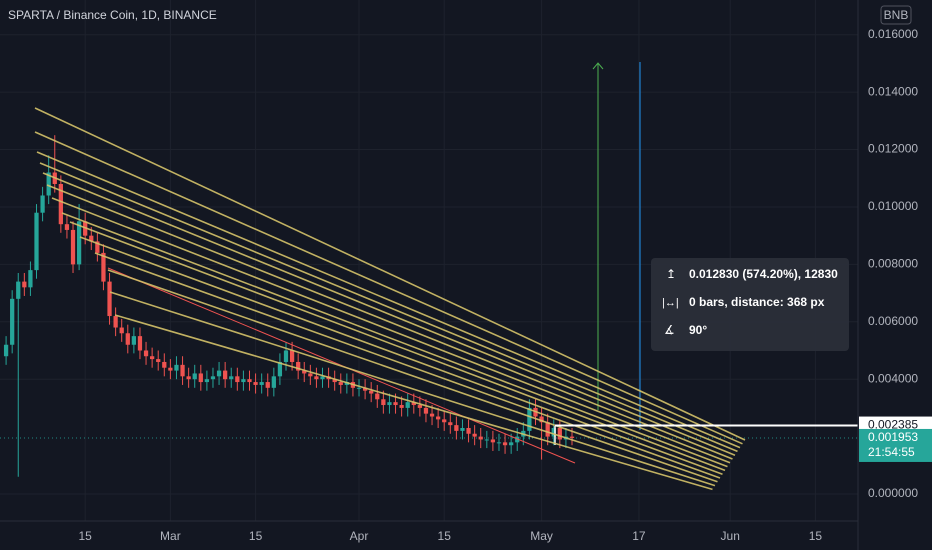 The image size is (932, 550). I want to click on y-tick-label: 0.000000, so click(893, 493).